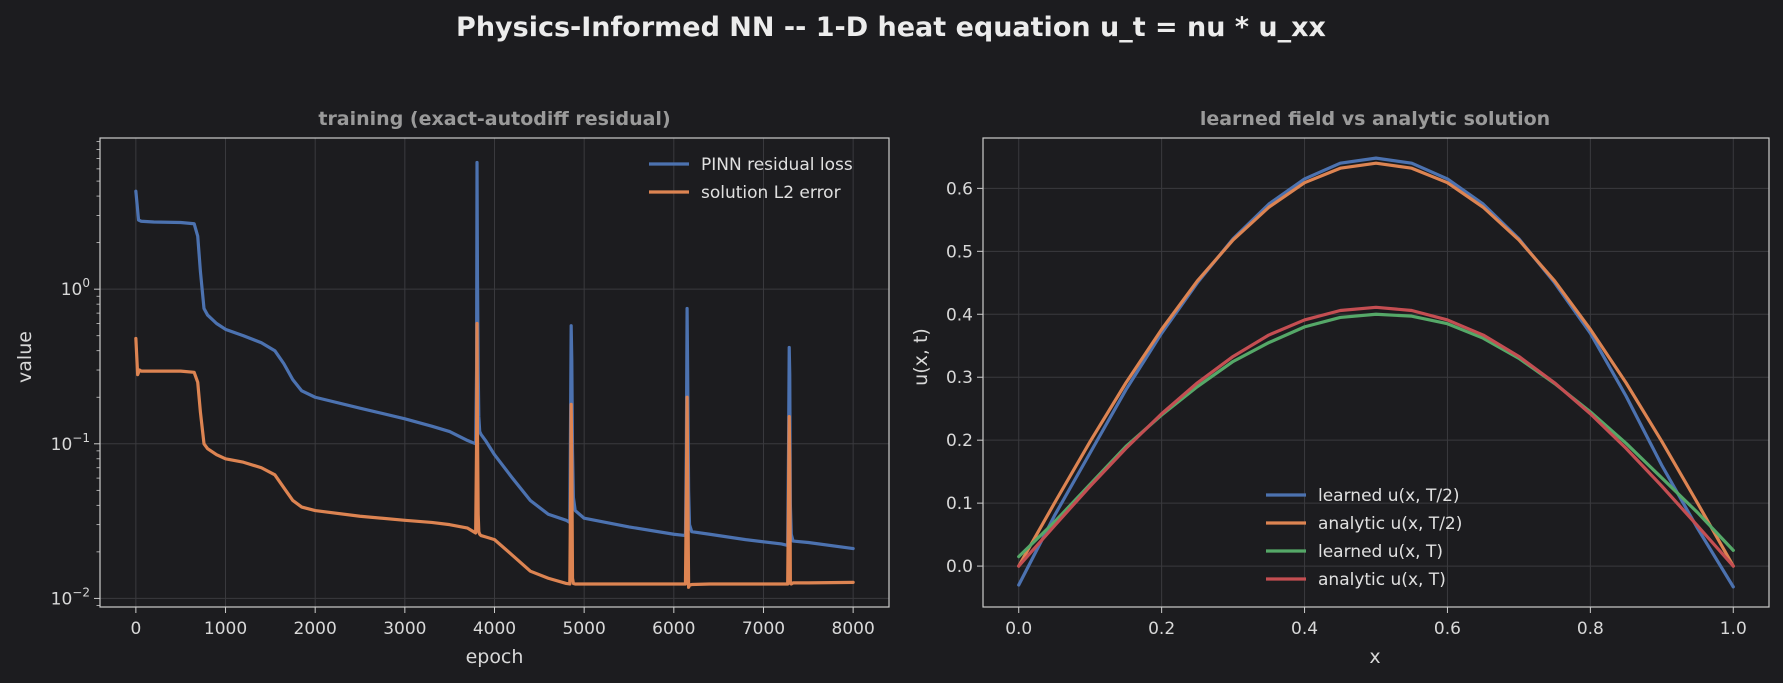 The width and height of the screenshot is (1783, 683). What do you see at coordinates (853, 629) in the screenshot?
I see `training-x-tick-label: 8000` at bounding box center [853, 629].